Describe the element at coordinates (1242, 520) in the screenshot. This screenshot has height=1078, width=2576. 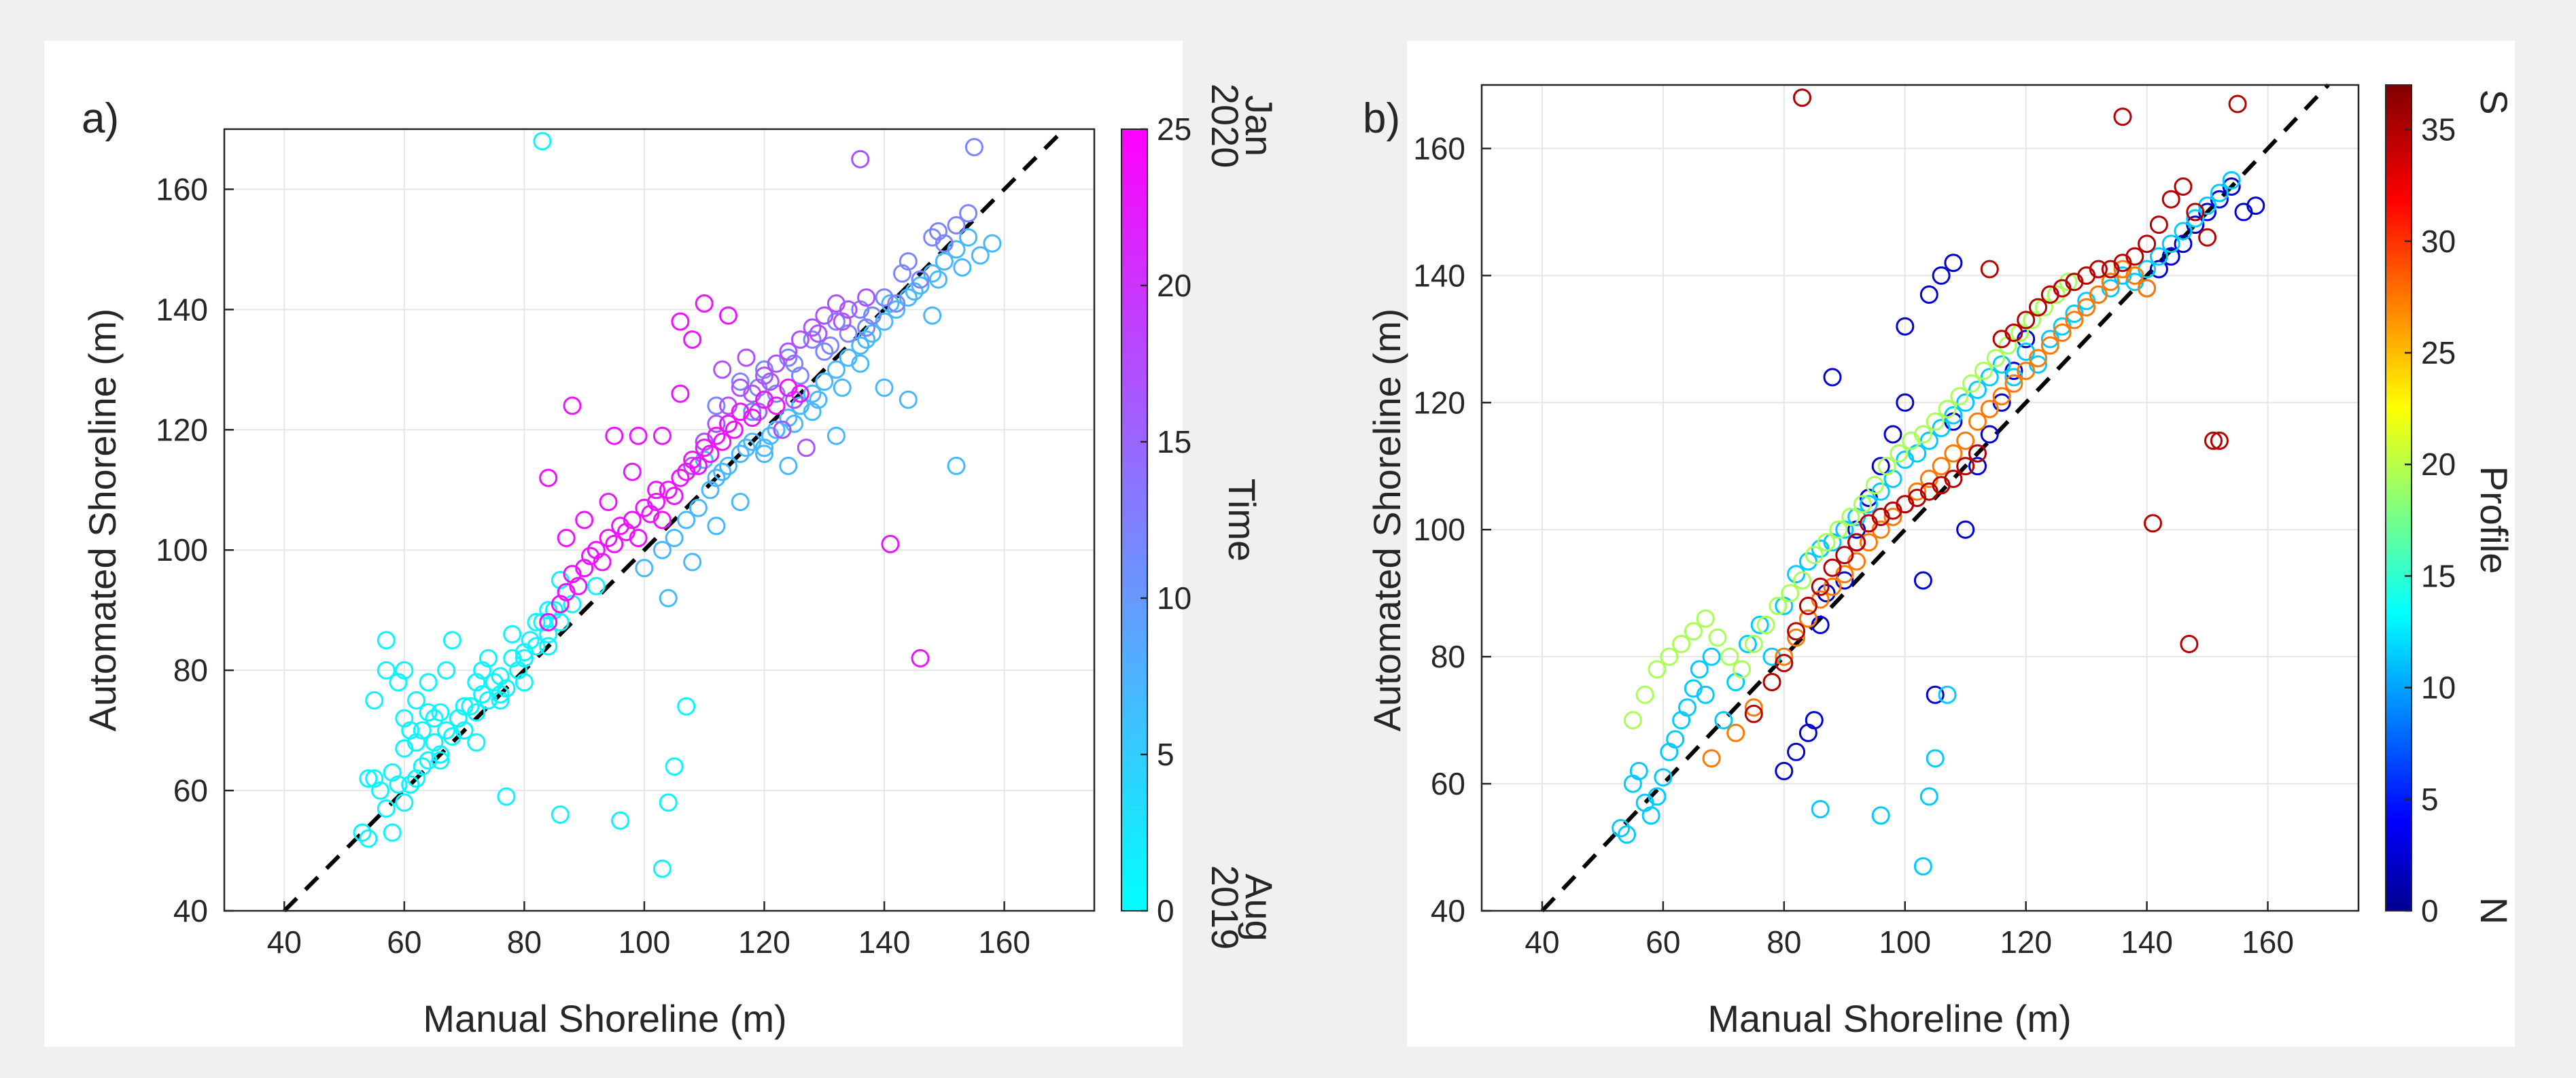
I see `panel-a-colorbar-label: Time` at that location.